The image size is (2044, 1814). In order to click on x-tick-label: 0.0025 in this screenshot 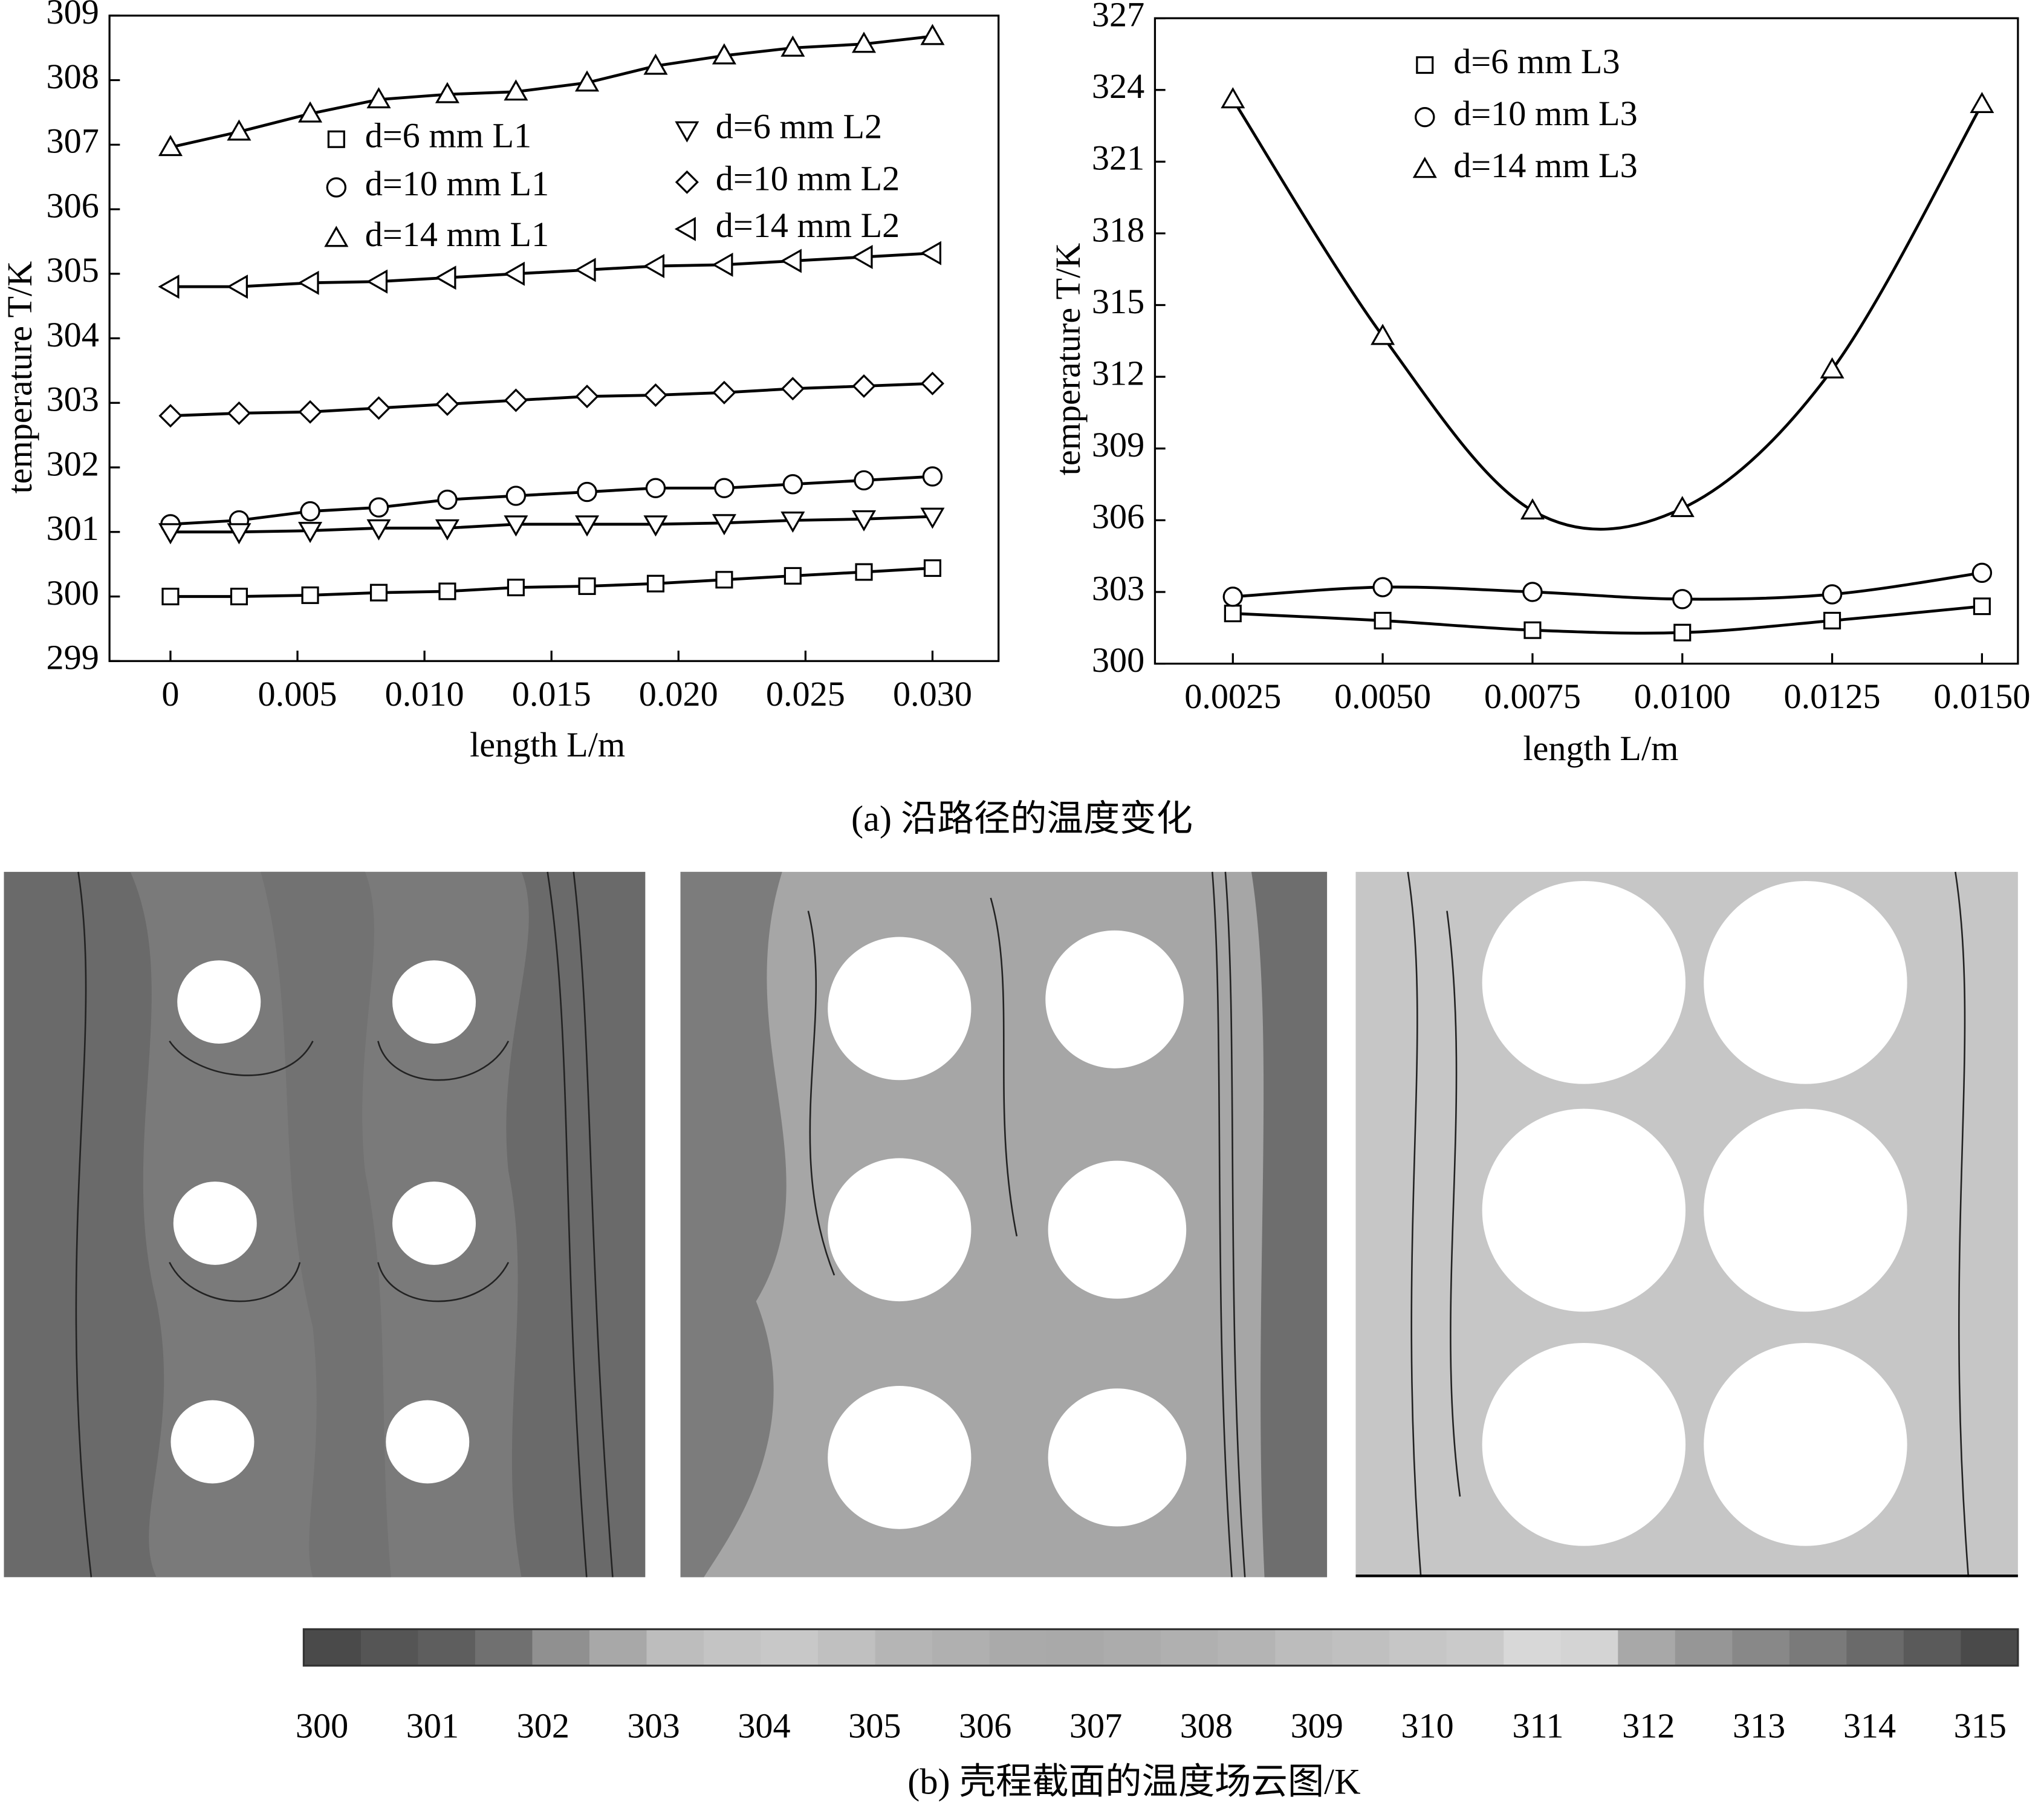, I will do `click(1232, 697)`.